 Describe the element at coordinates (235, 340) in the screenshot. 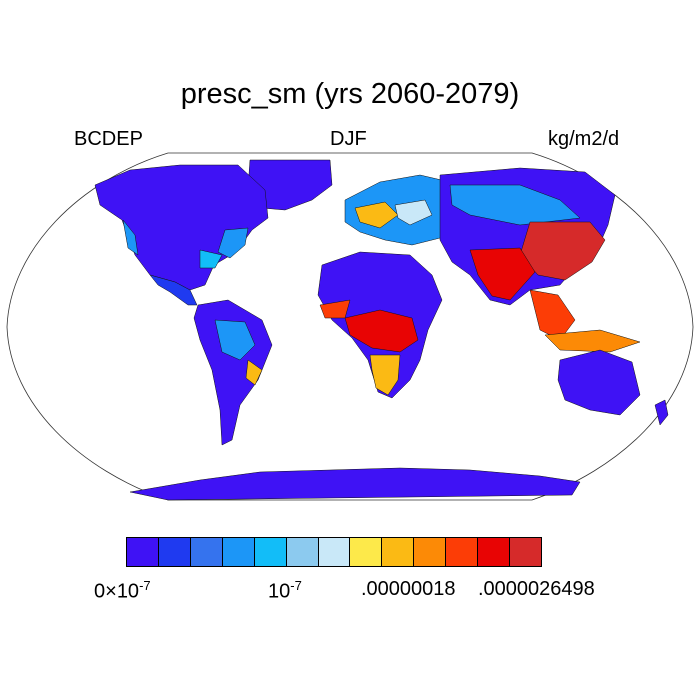

I see `sa-amazon` at that location.